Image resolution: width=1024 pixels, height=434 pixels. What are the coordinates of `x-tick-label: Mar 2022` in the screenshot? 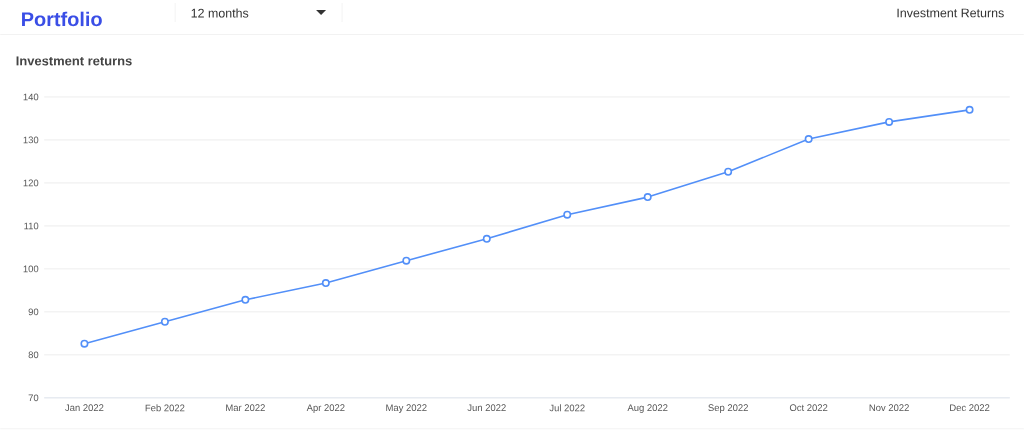 It's located at (245, 408).